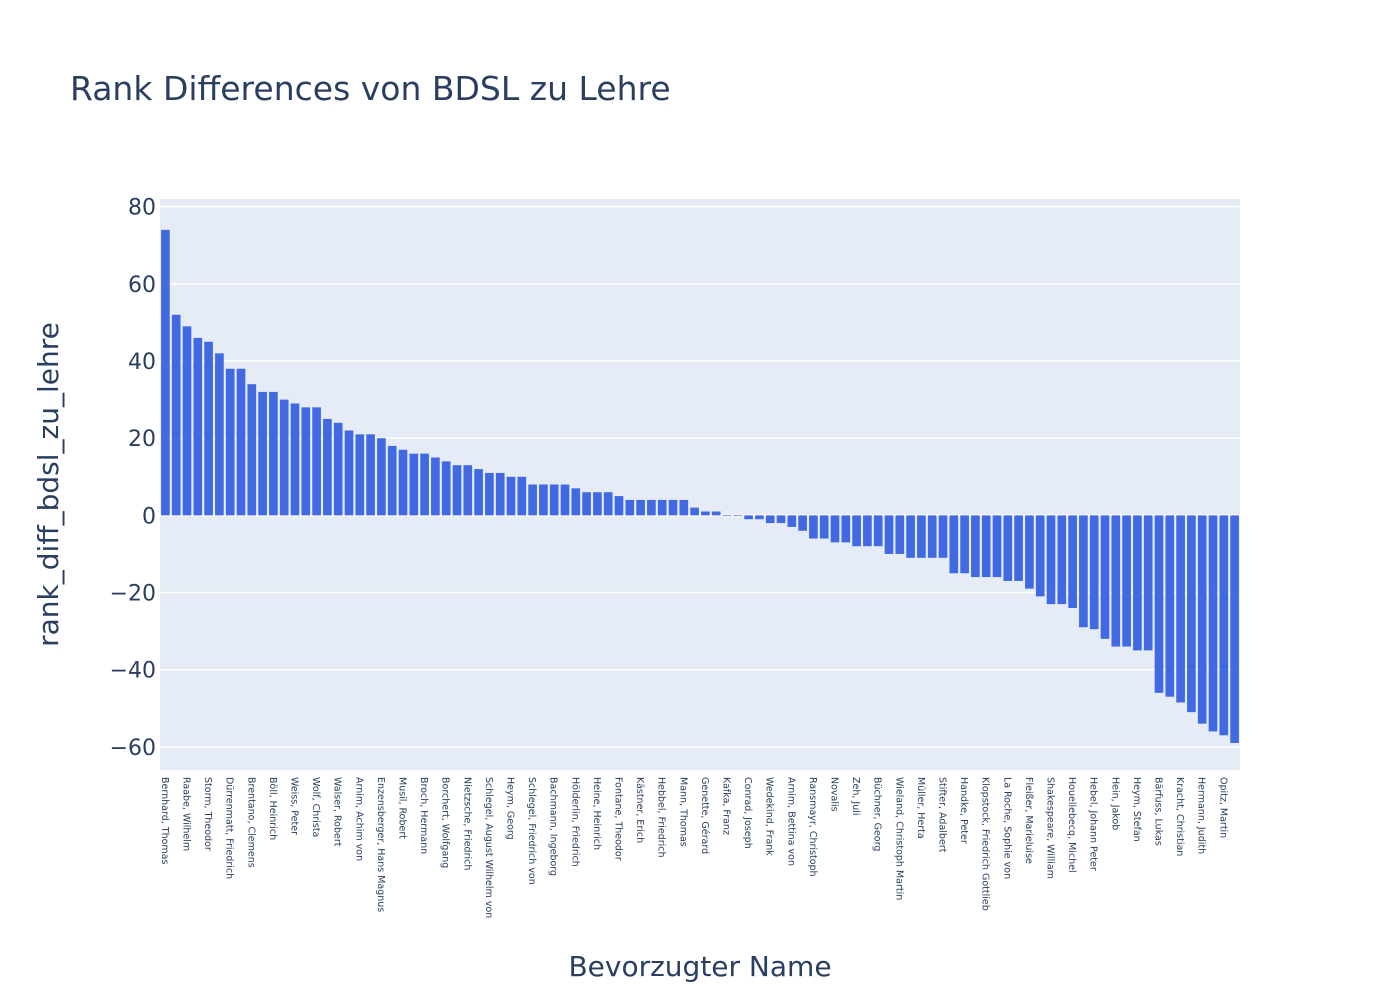 This screenshot has width=1400, height=1000. I want to click on x-tick-label: Houellebecq, Michel, so click(1071, 825).